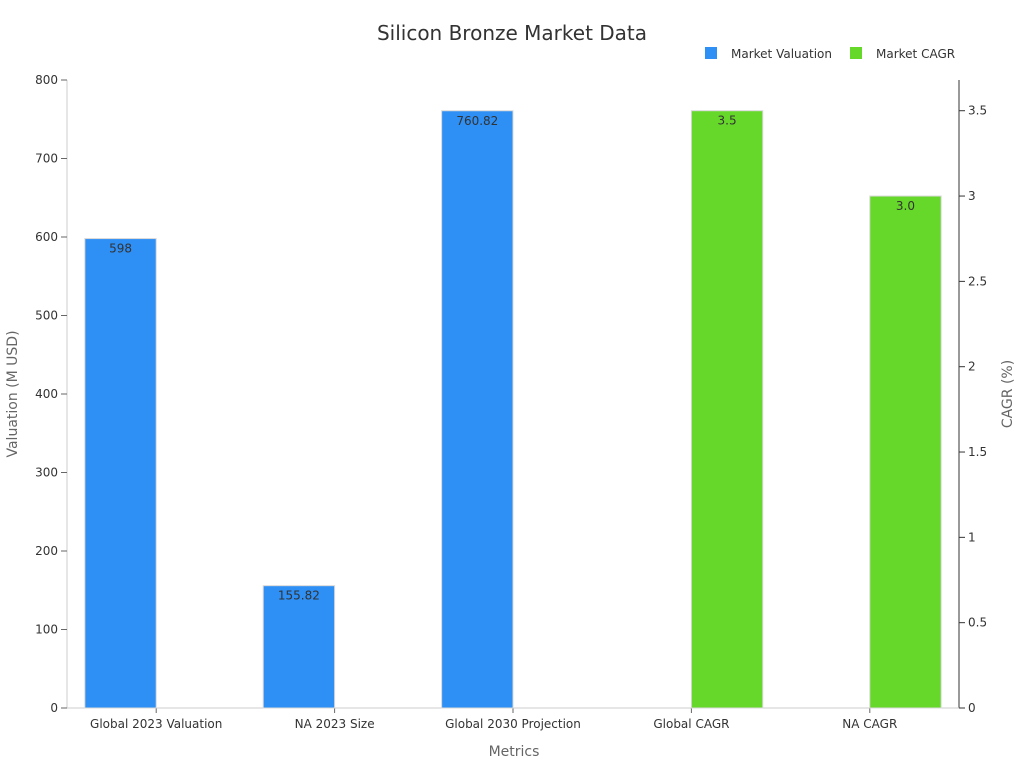  What do you see at coordinates (13, 393) in the screenshot?
I see `y-axis-title: Valuation (M USD)` at bounding box center [13, 393].